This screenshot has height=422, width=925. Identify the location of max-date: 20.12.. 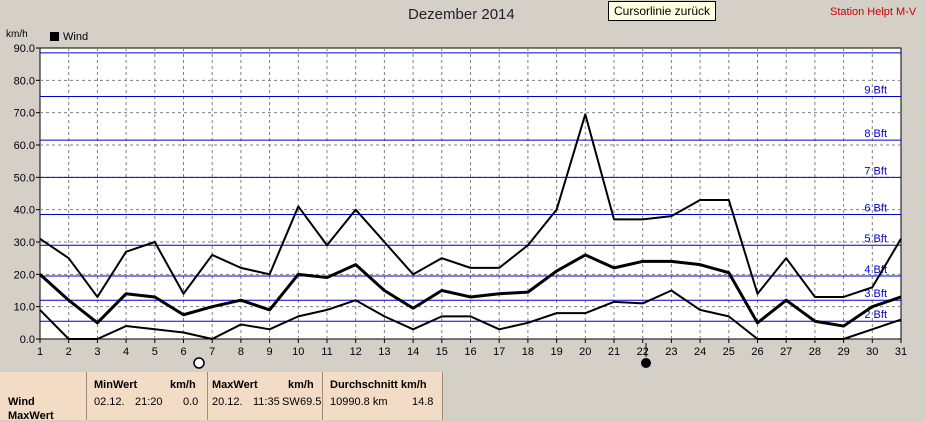
(227, 402).